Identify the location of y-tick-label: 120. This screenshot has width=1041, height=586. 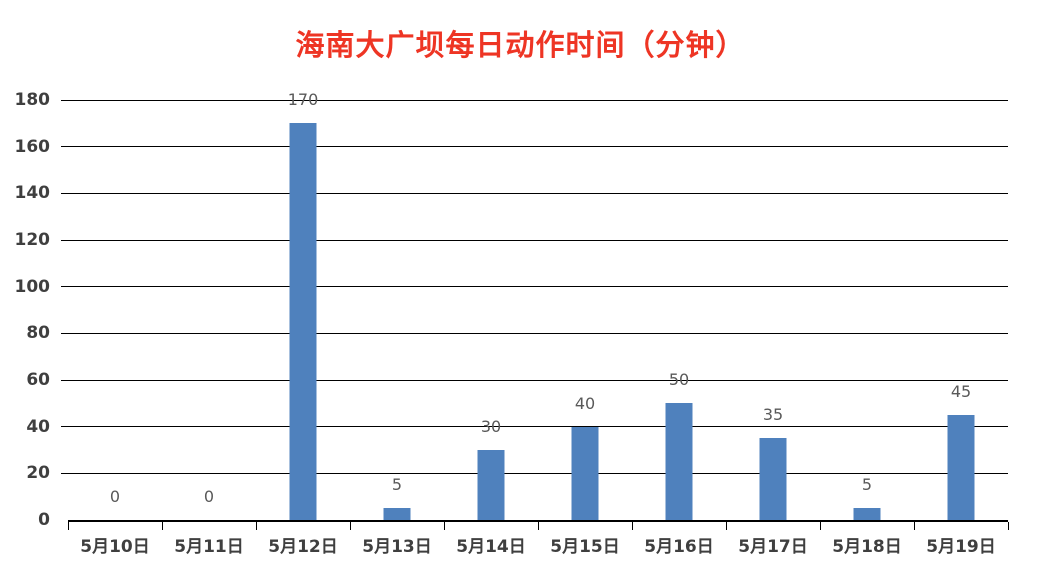
(32, 240).